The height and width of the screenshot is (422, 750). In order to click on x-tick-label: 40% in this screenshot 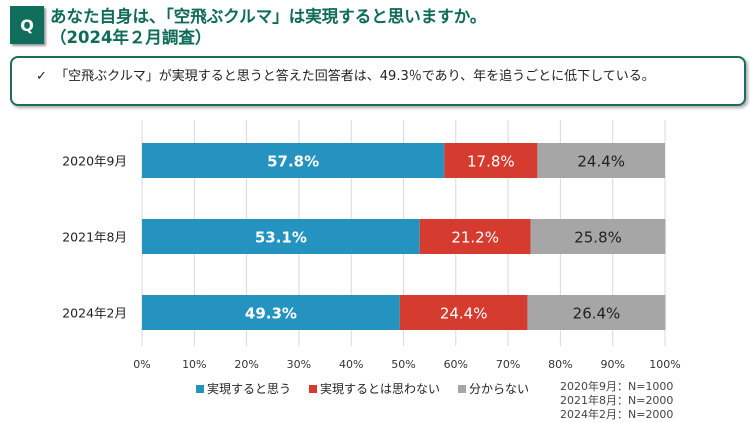, I will do `click(351, 364)`.